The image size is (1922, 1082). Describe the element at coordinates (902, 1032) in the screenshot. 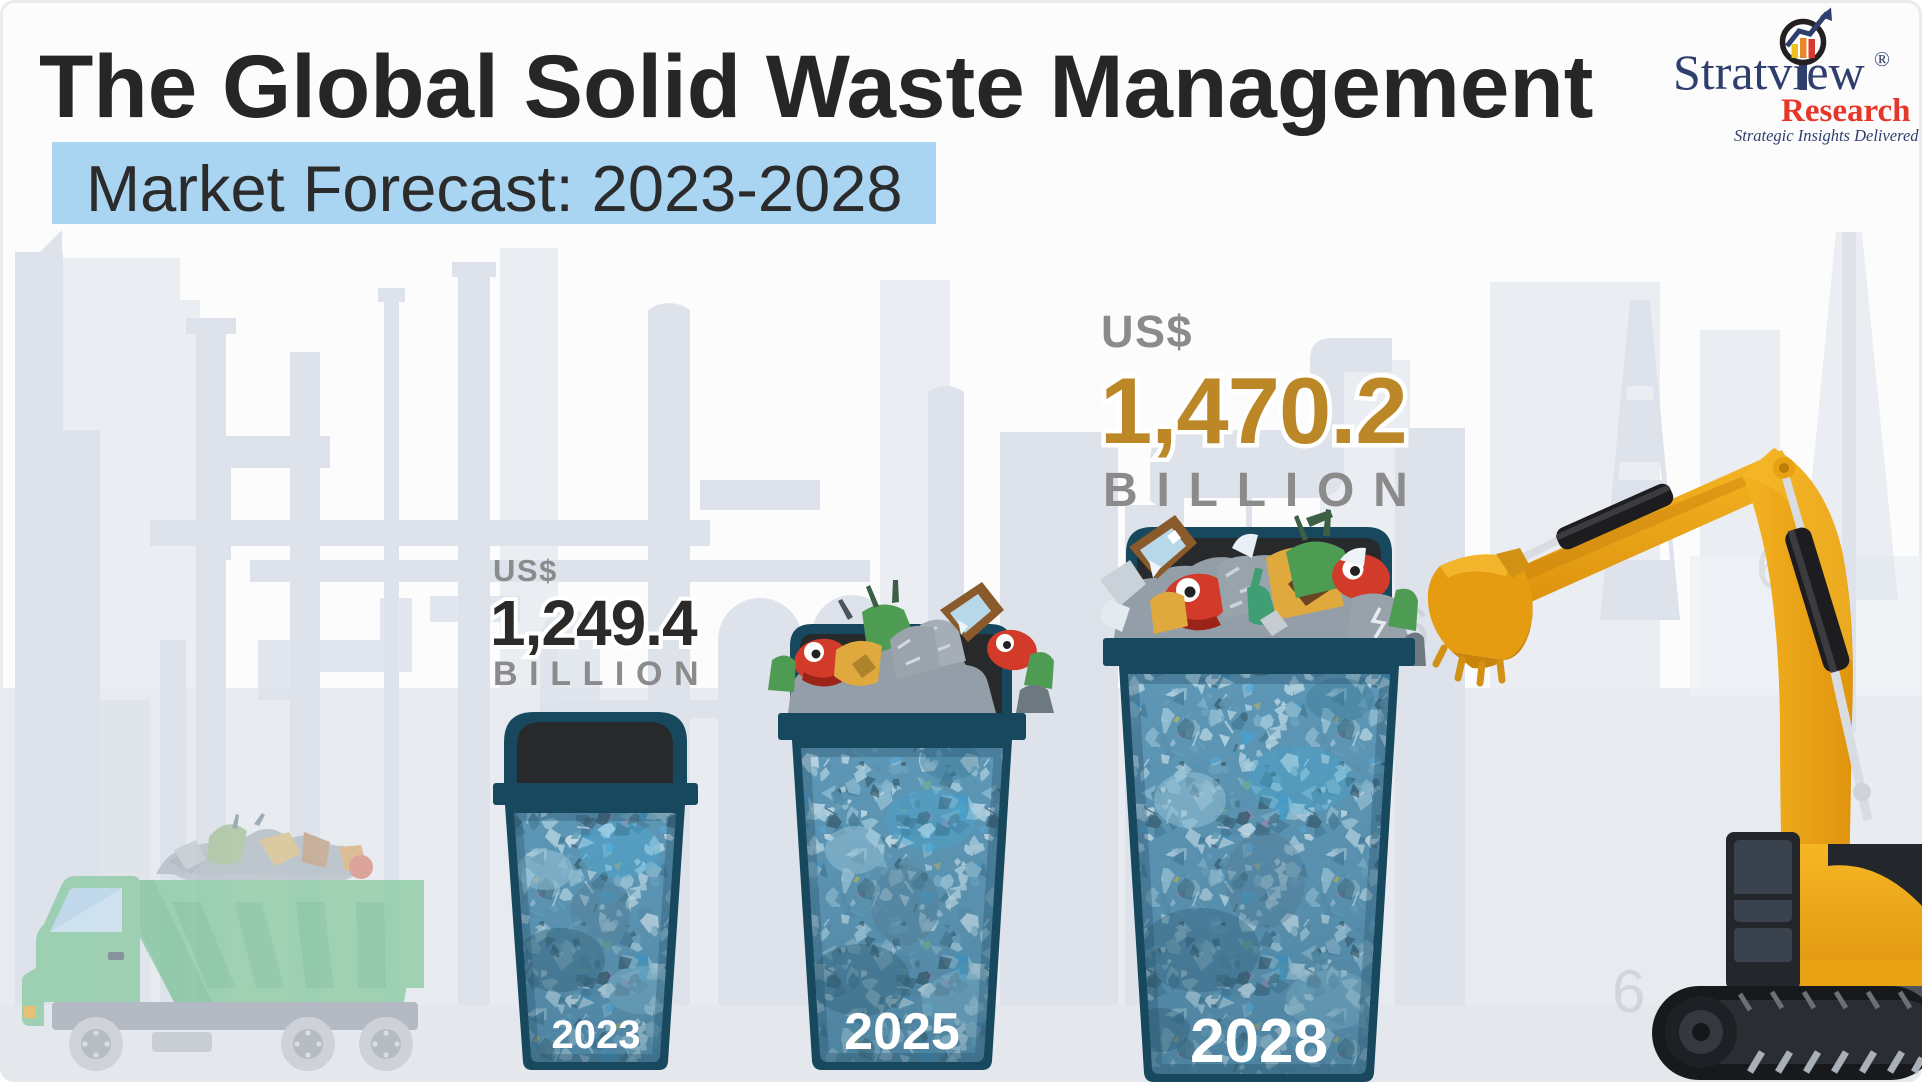

I see `svg-text: 2025` at that location.